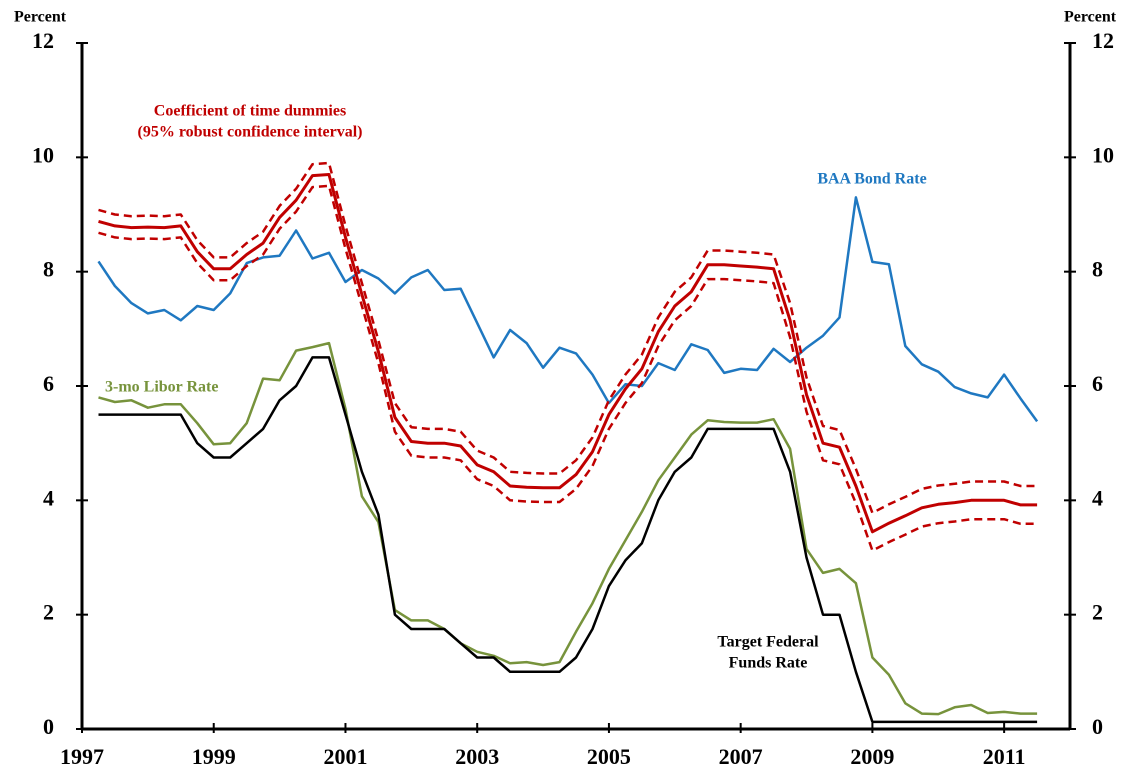 Image resolution: width=1145 pixels, height=778 pixels. I want to click on y-tick-label: 8, so click(48, 269).